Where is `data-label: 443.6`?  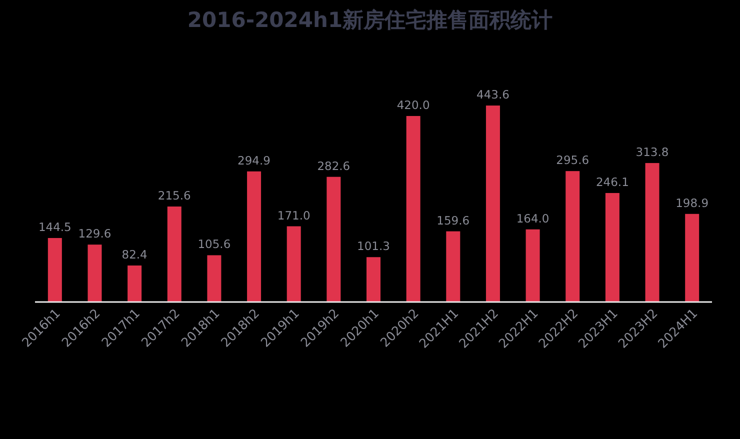
data-label: 443.6 is located at coordinates (493, 95).